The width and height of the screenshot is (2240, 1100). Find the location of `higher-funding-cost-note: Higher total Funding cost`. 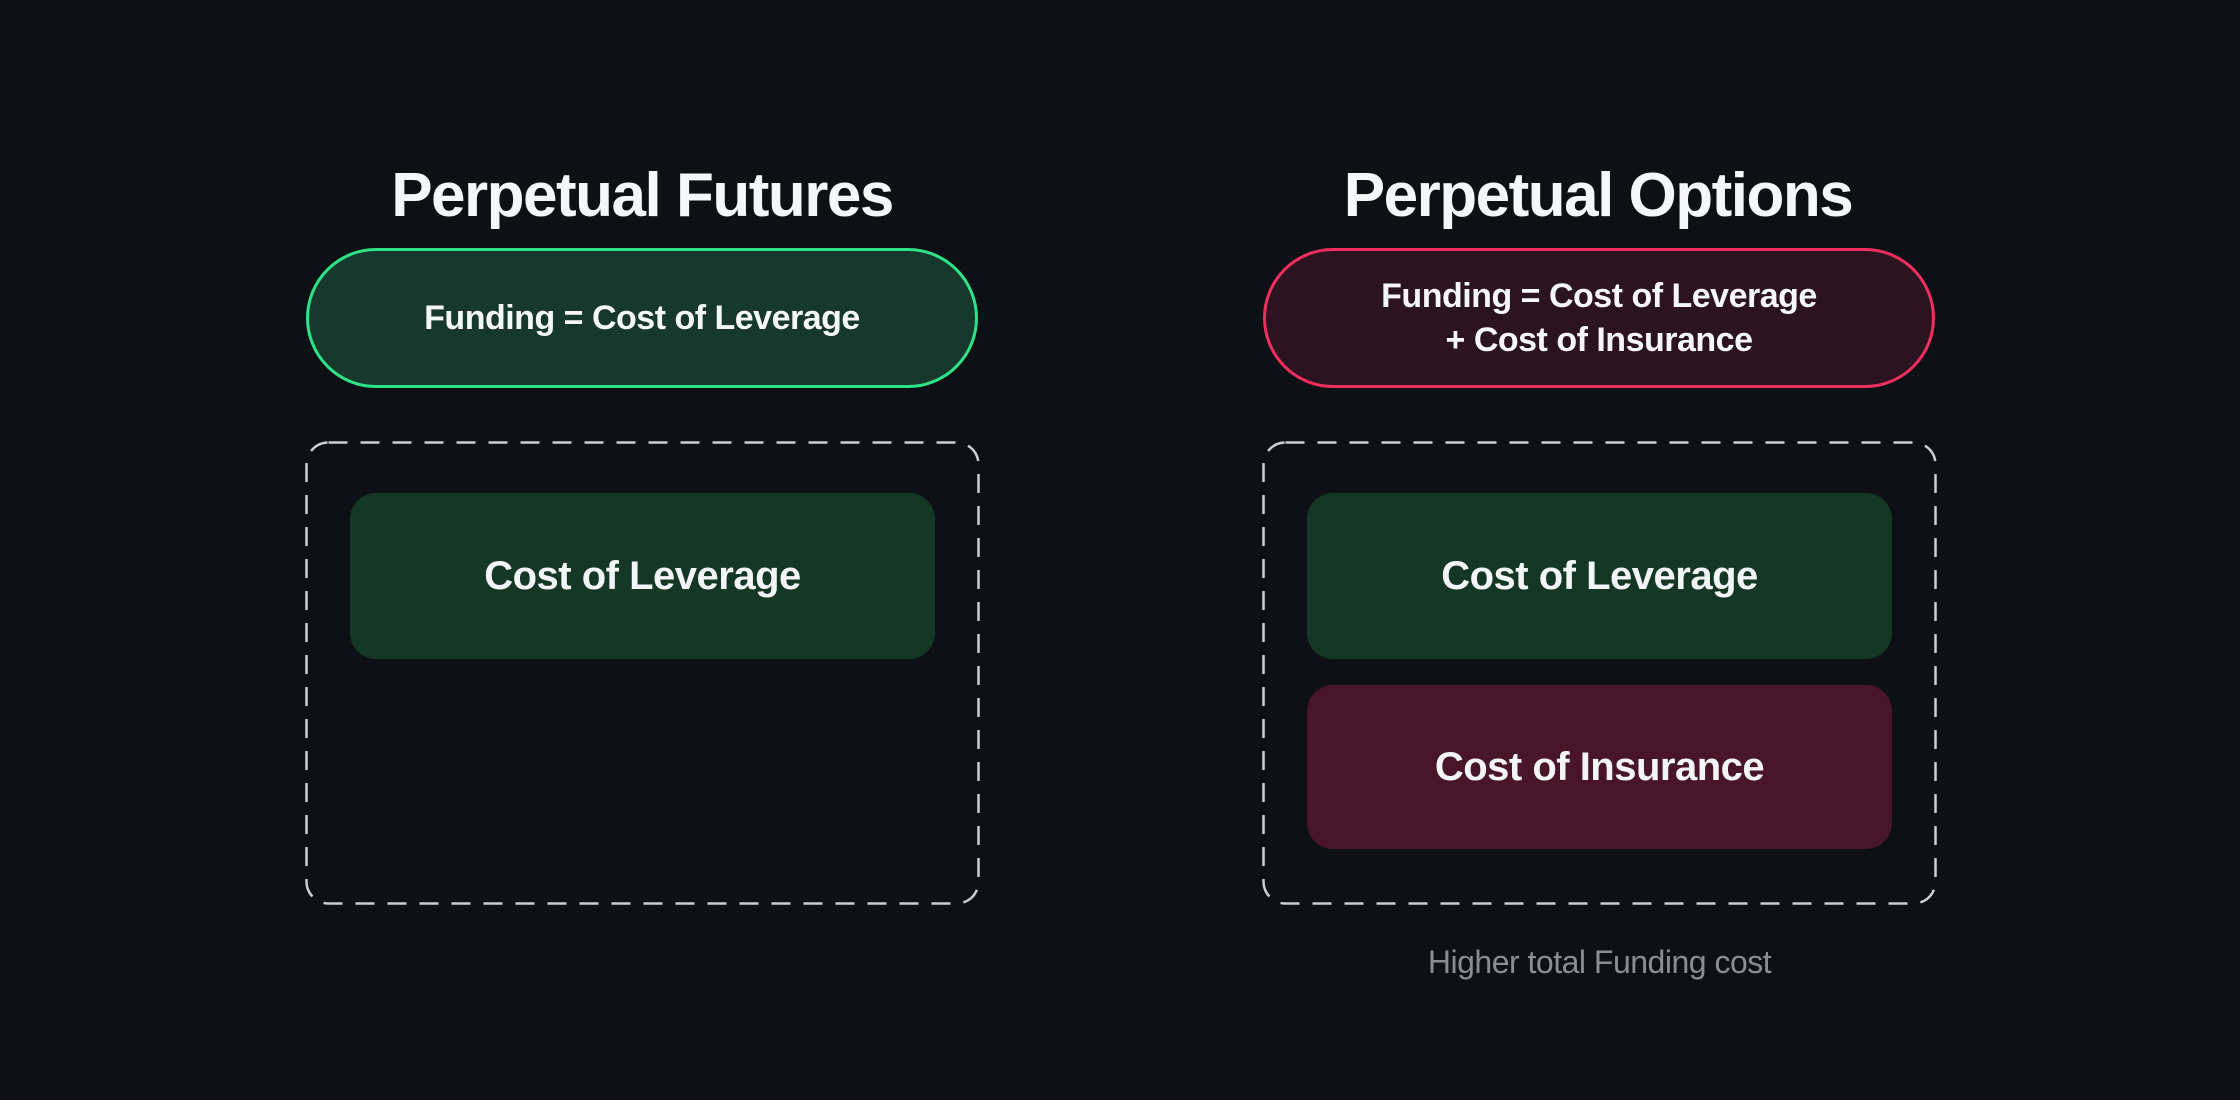

higher-funding-cost-note: Higher total Funding cost is located at coordinates (1599, 962).